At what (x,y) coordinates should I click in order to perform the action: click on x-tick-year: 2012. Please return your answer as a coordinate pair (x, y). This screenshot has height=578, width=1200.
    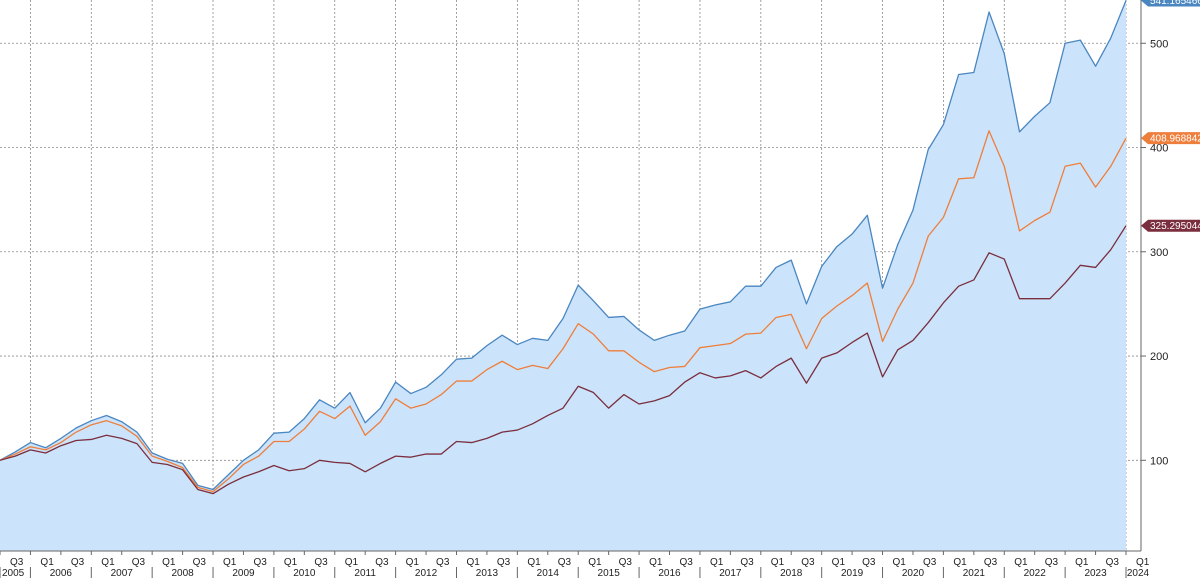
    Looking at the image, I should click on (426, 573).